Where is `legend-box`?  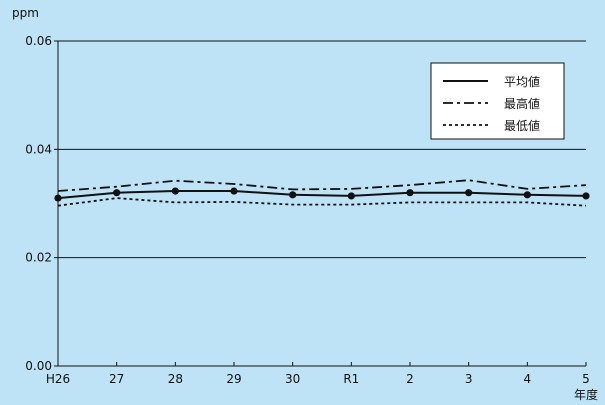
legend-box is located at coordinates (497, 101).